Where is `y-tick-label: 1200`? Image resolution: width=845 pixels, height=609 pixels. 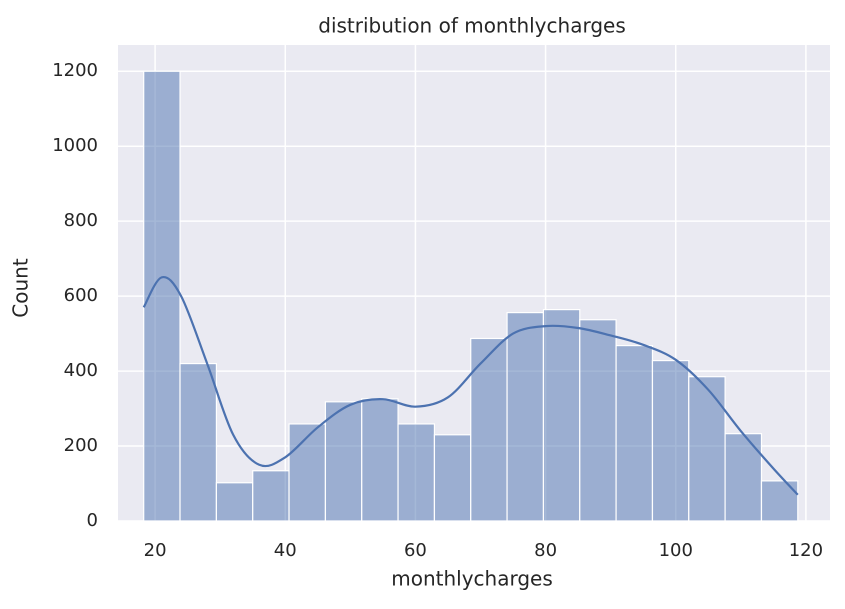 y-tick-label: 1200 is located at coordinates (75, 70).